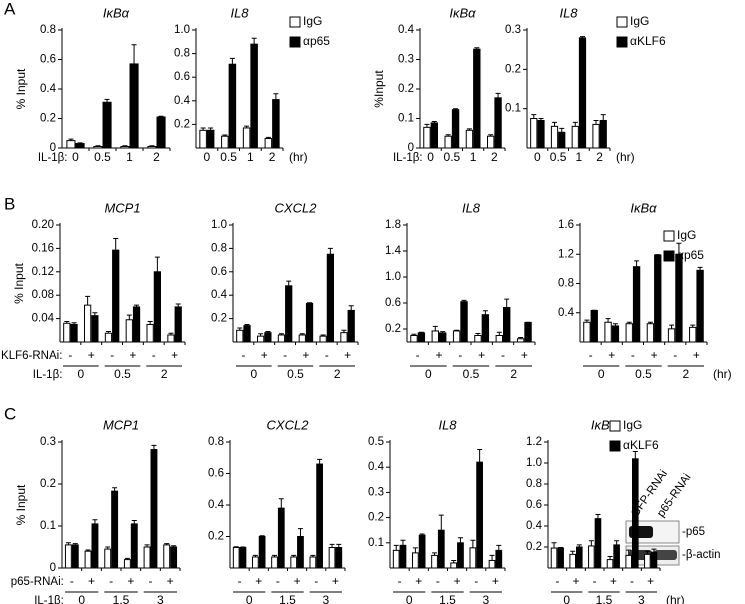  What do you see at coordinates (216, 537) in the screenshot?
I see `y-tick-label: 0.2` at bounding box center [216, 537].